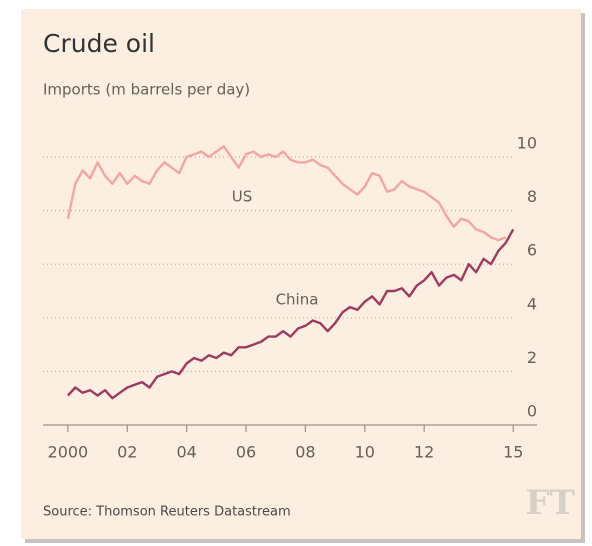 The height and width of the screenshot is (546, 592). Describe the element at coordinates (127, 452) in the screenshot. I see `x-tick-label: 02` at that location.